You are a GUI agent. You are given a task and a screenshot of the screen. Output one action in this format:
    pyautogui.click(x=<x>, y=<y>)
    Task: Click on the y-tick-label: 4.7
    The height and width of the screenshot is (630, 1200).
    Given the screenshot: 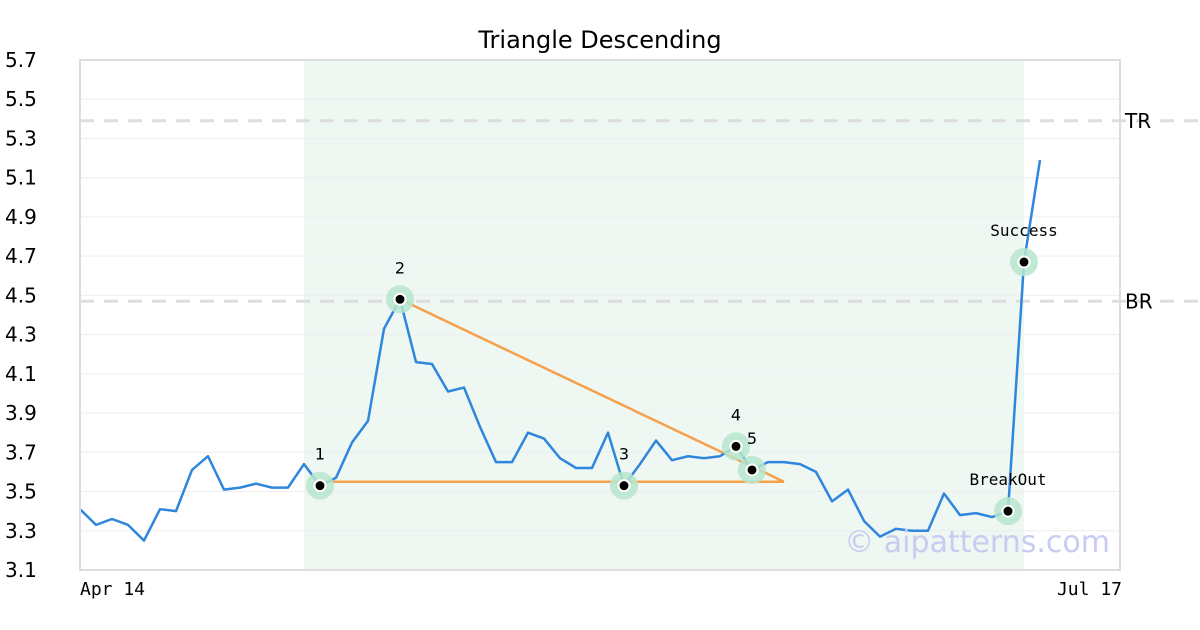 What is the action you would take?
    pyautogui.click(x=21, y=256)
    